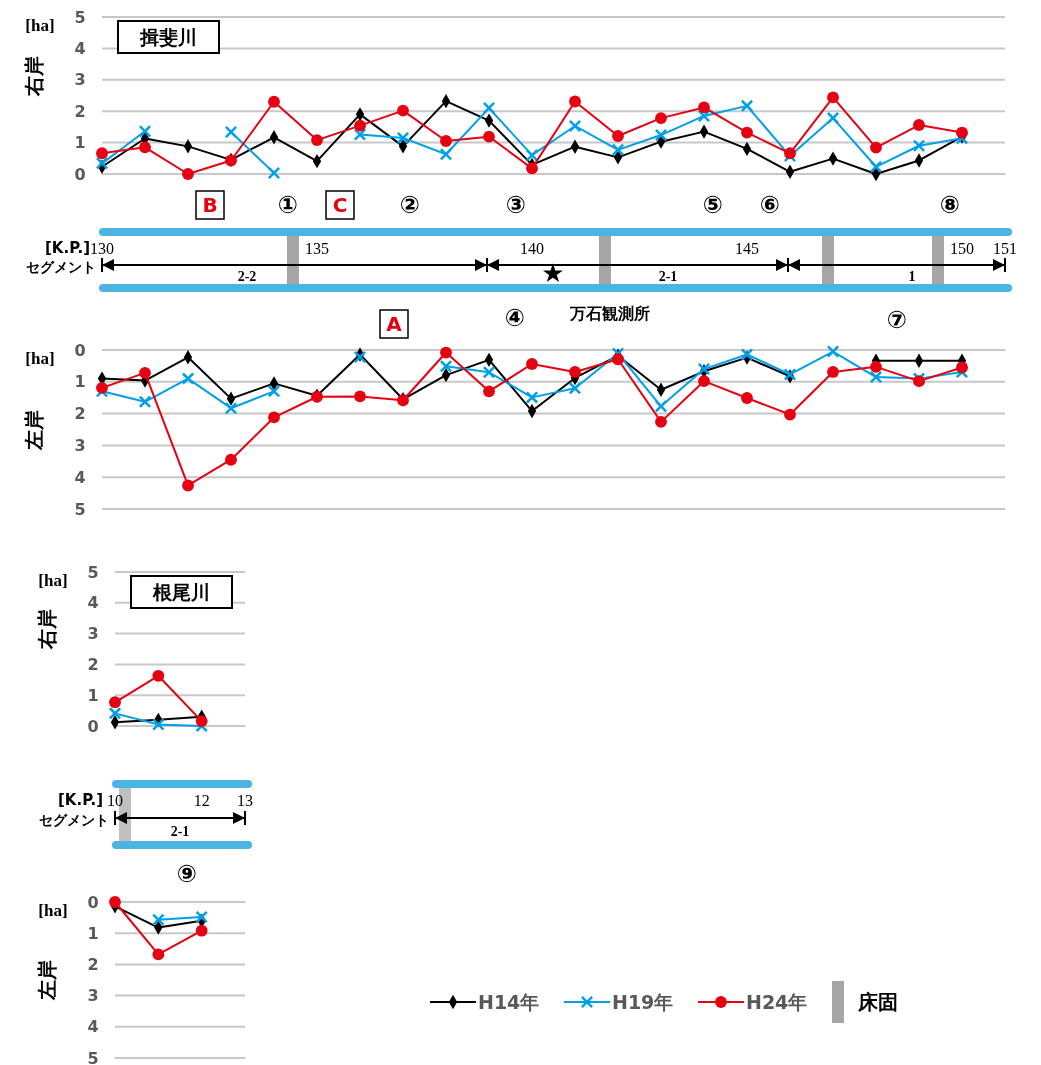  Describe the element at coordinates (201, 800) in the screenshot. I see `x-tick-label: 12` at that location.